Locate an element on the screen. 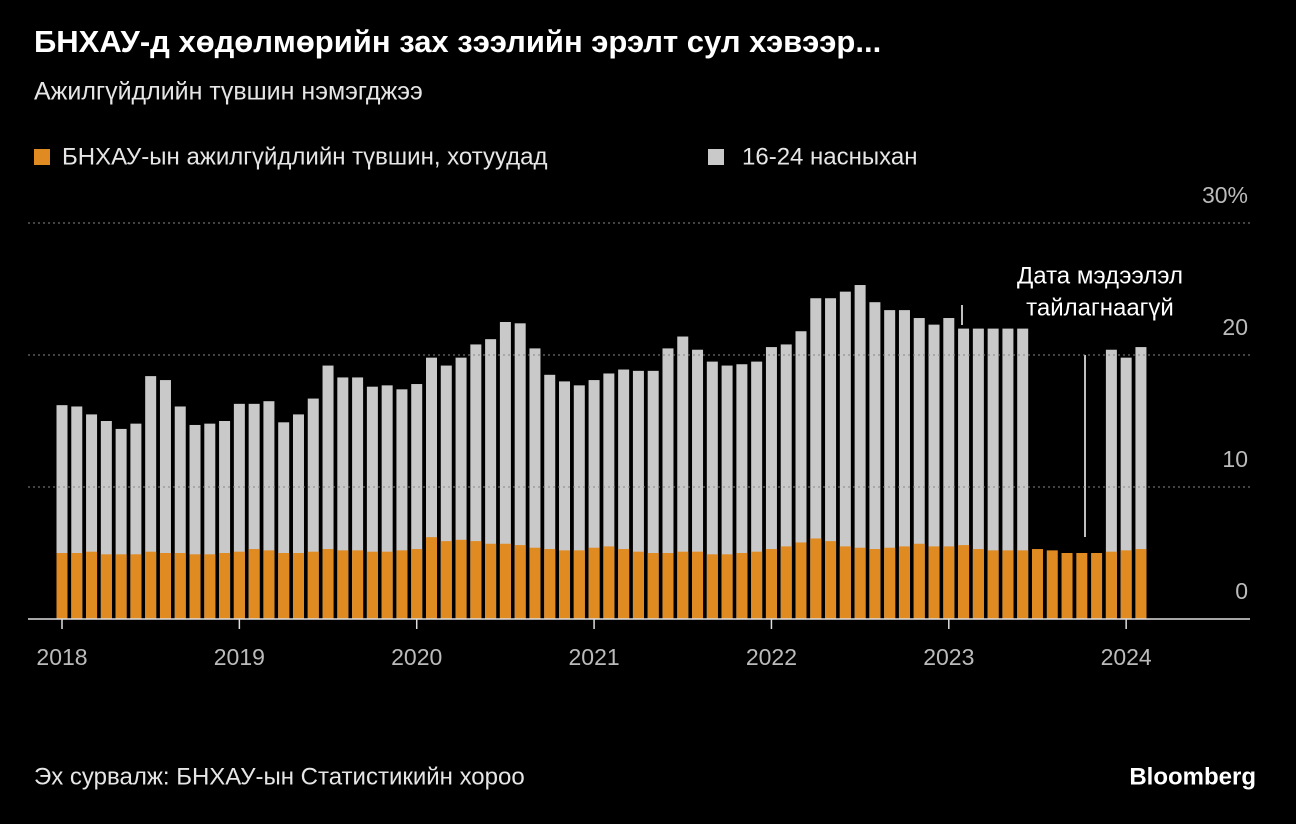 The height and width of the screenshot is (824, 1296). x-tick-label: 2020 is located at coordinates (416, 657).